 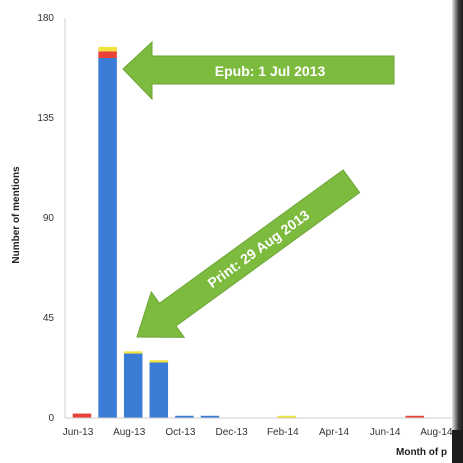 I want to click on y-axis-title: Number of mentions, so click(x=16, y=215).